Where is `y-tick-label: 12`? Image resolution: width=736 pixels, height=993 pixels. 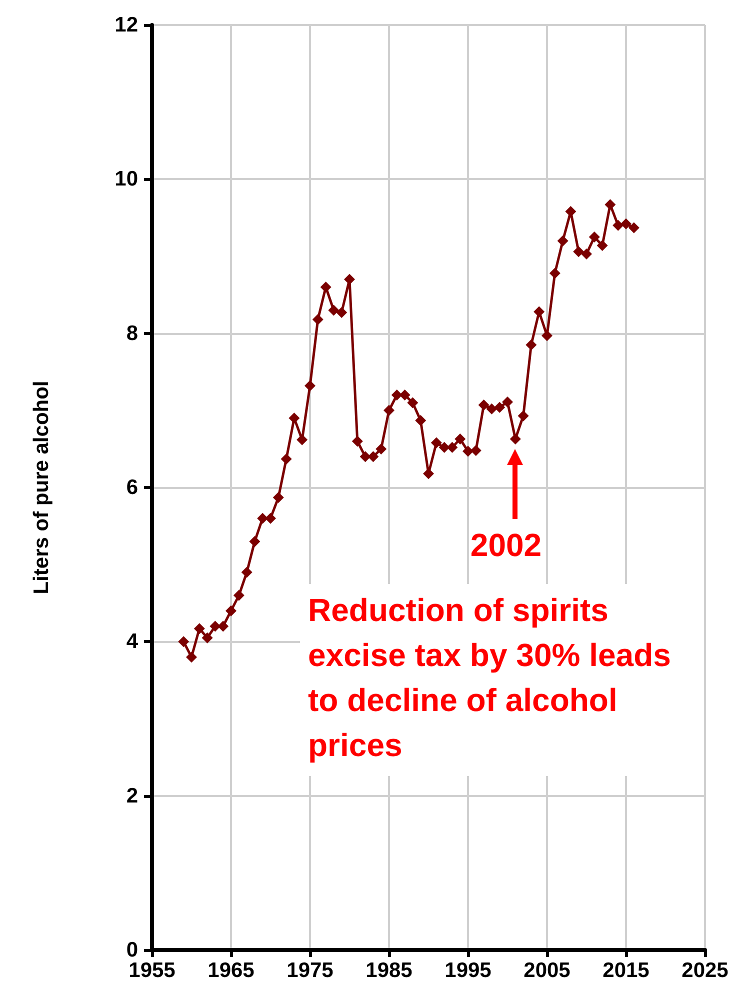 y-tick-label: 12 is located at coordinates (126, 25).